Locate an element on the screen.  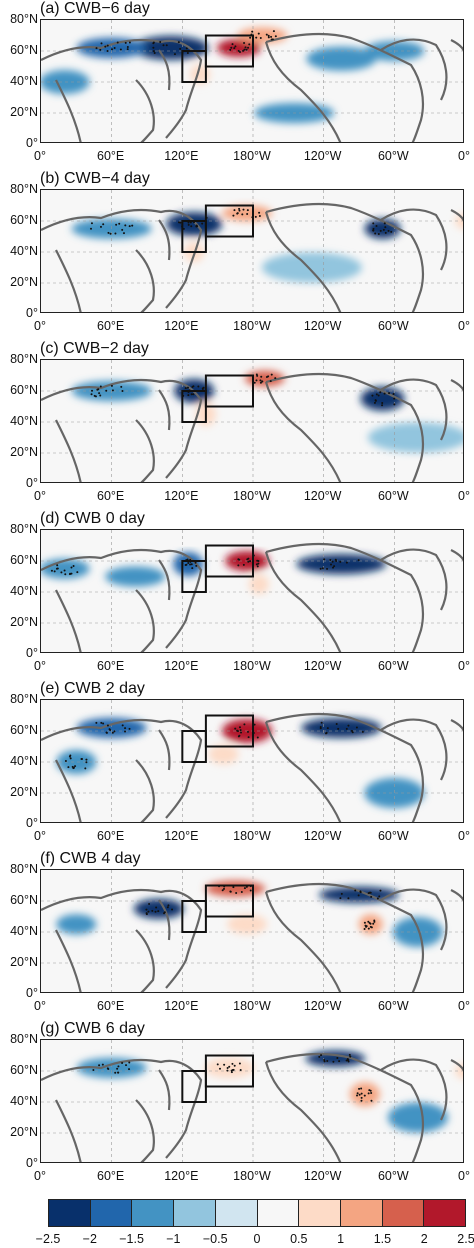
colorbar-segment is located at coordinates (153, 1213).